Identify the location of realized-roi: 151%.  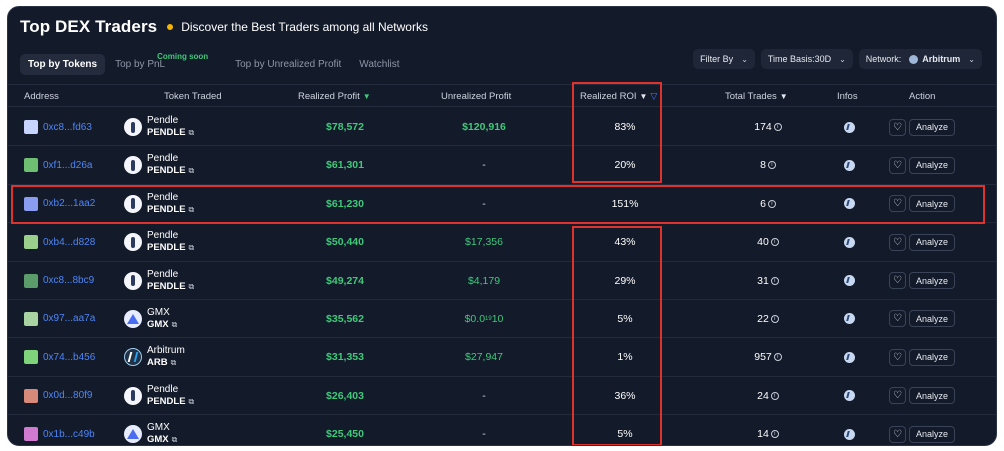
(625, 203).